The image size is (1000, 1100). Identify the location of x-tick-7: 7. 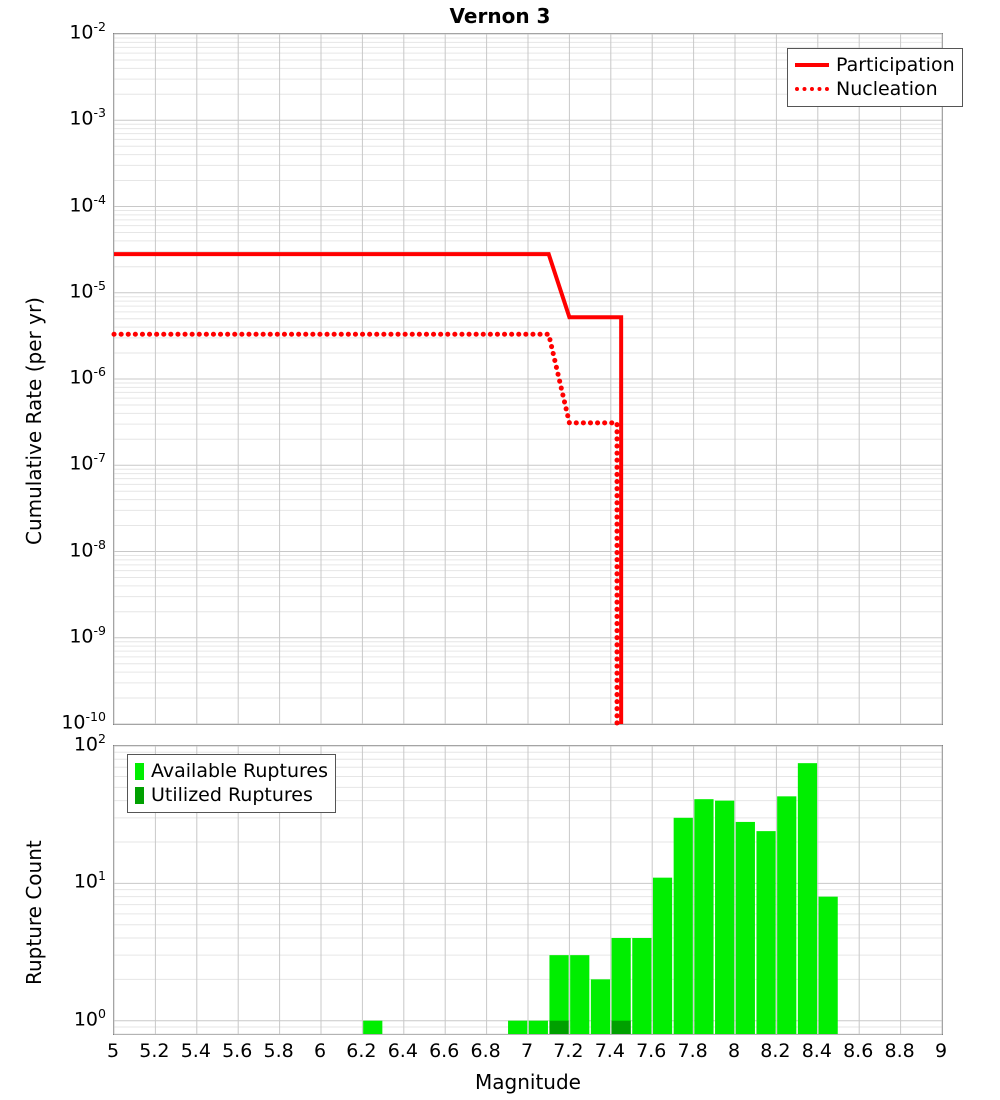
(527, 1051).